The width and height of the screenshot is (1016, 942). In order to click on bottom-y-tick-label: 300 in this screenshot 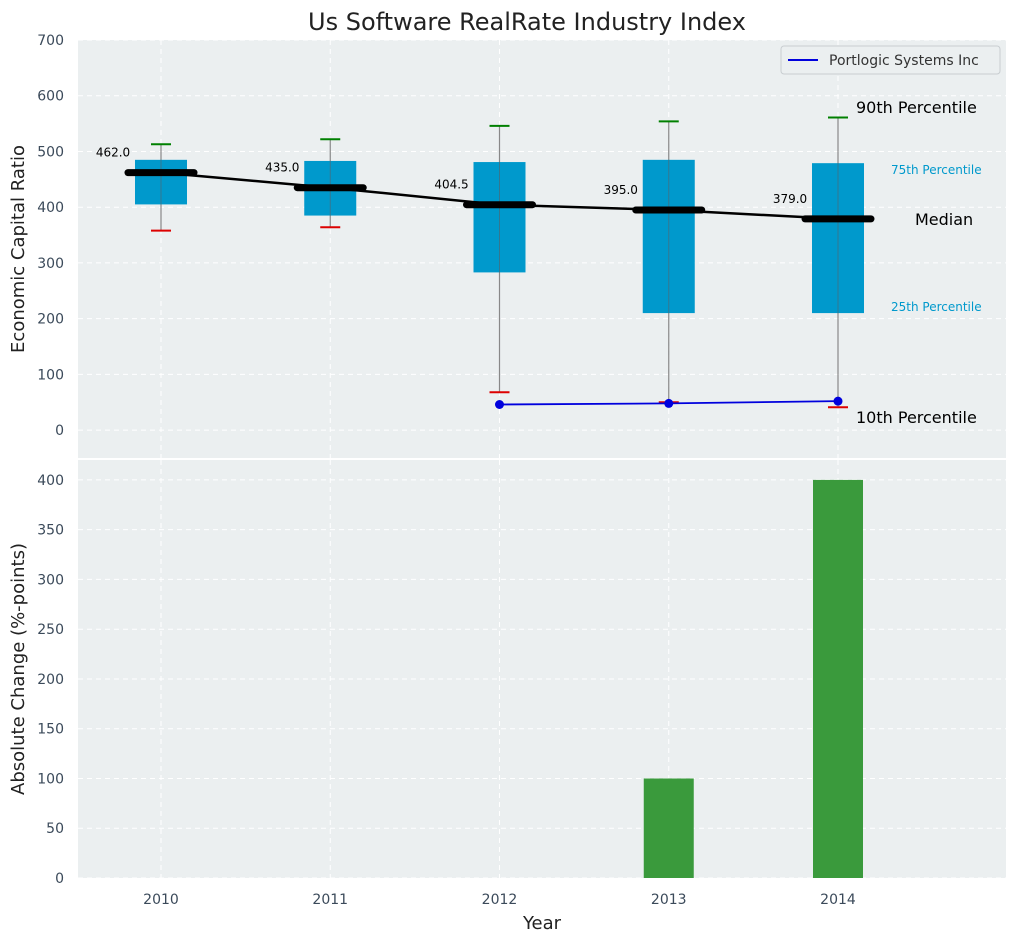, I will do `click(50, 580)`.